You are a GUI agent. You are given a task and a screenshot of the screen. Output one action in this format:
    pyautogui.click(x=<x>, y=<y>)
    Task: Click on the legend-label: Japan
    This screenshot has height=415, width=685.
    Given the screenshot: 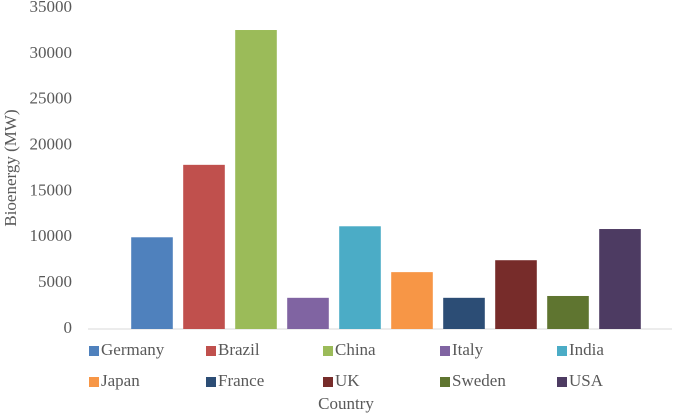 What is the action you would take?
    pyautogui.click(x=120, y=380)
    